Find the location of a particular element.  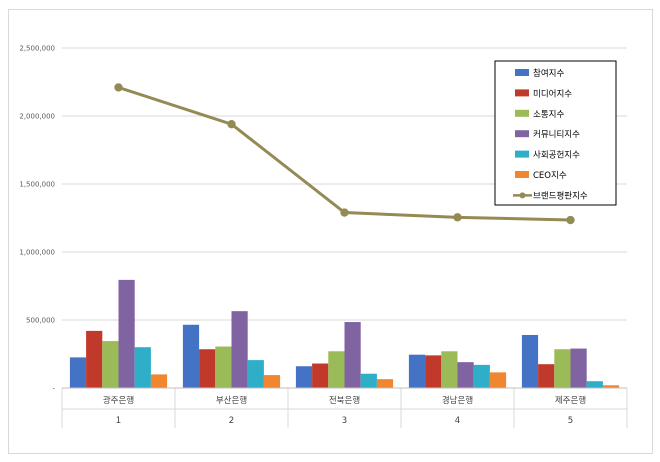

x-category-label: 광주은행 is located at coordinates (118, 400).